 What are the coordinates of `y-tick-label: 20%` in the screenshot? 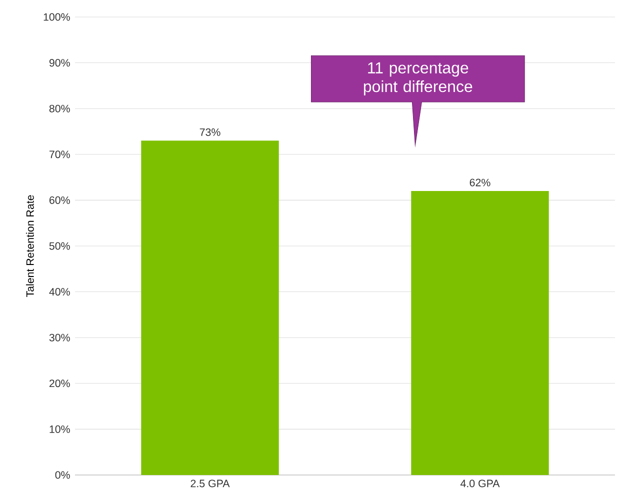 It's located at (59, 384).